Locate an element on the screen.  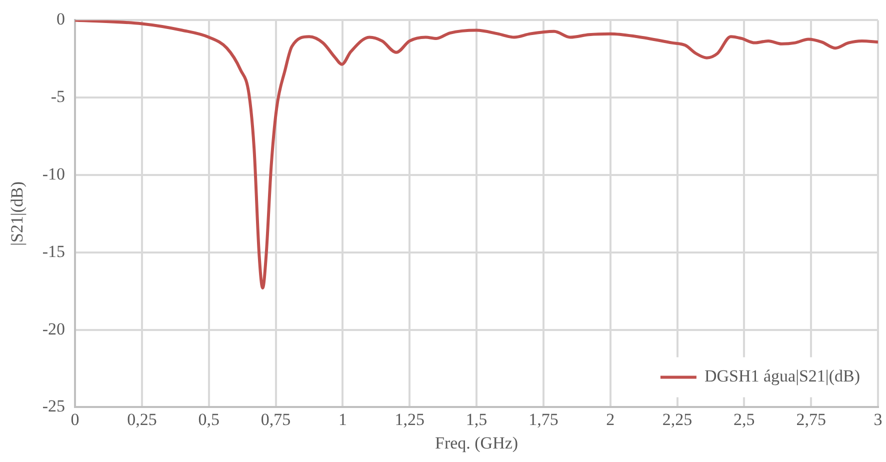
x-tick-label: 2 is located at coordinates (610, 419).